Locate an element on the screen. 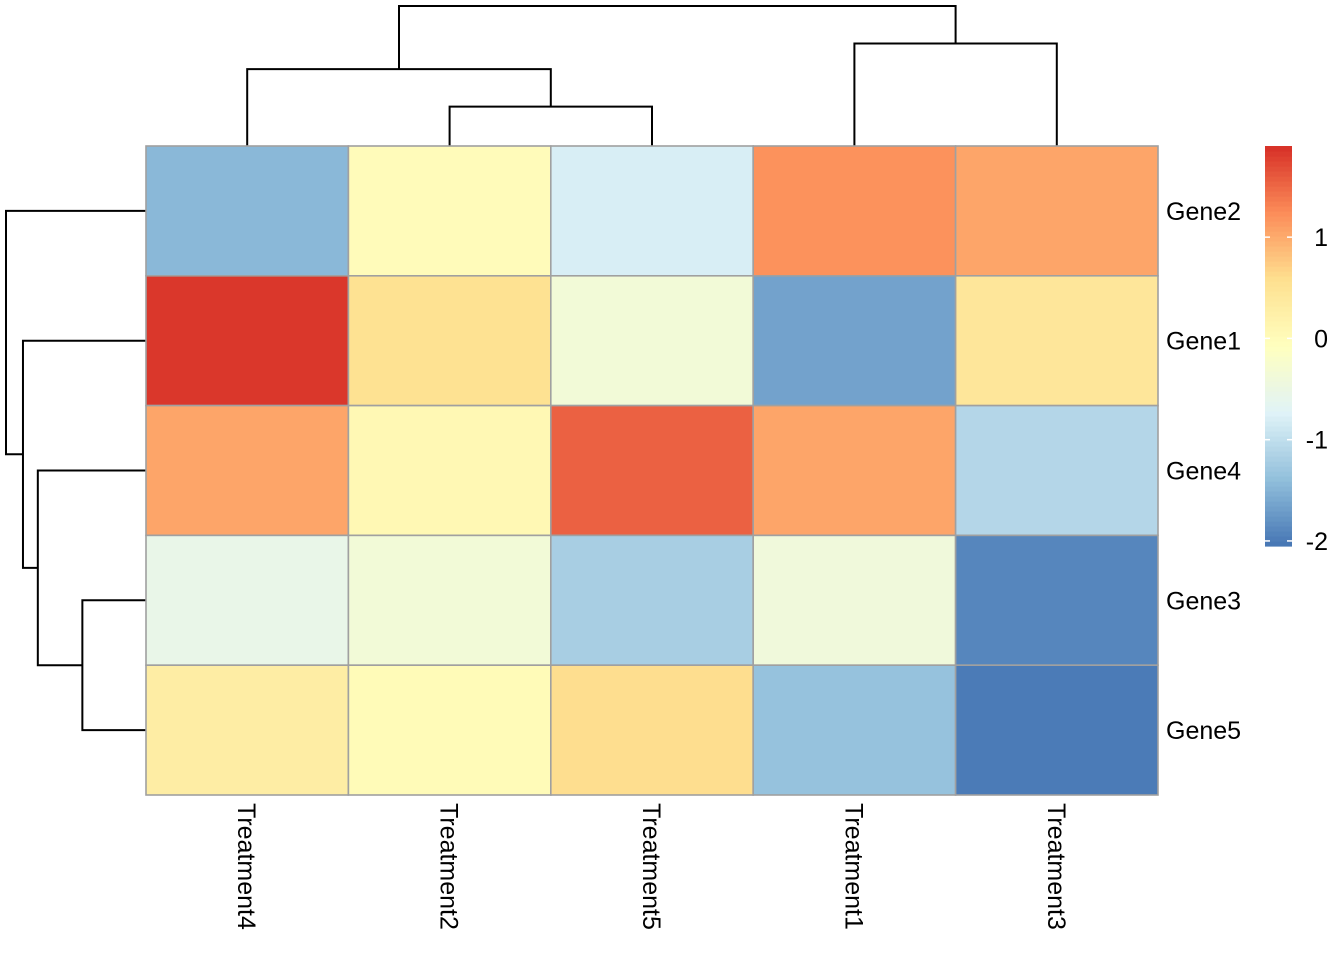 The width and height of the screenshot is (1344, 960). column-label-treatment1: Treatment1 is located at coordinates (853, 866).